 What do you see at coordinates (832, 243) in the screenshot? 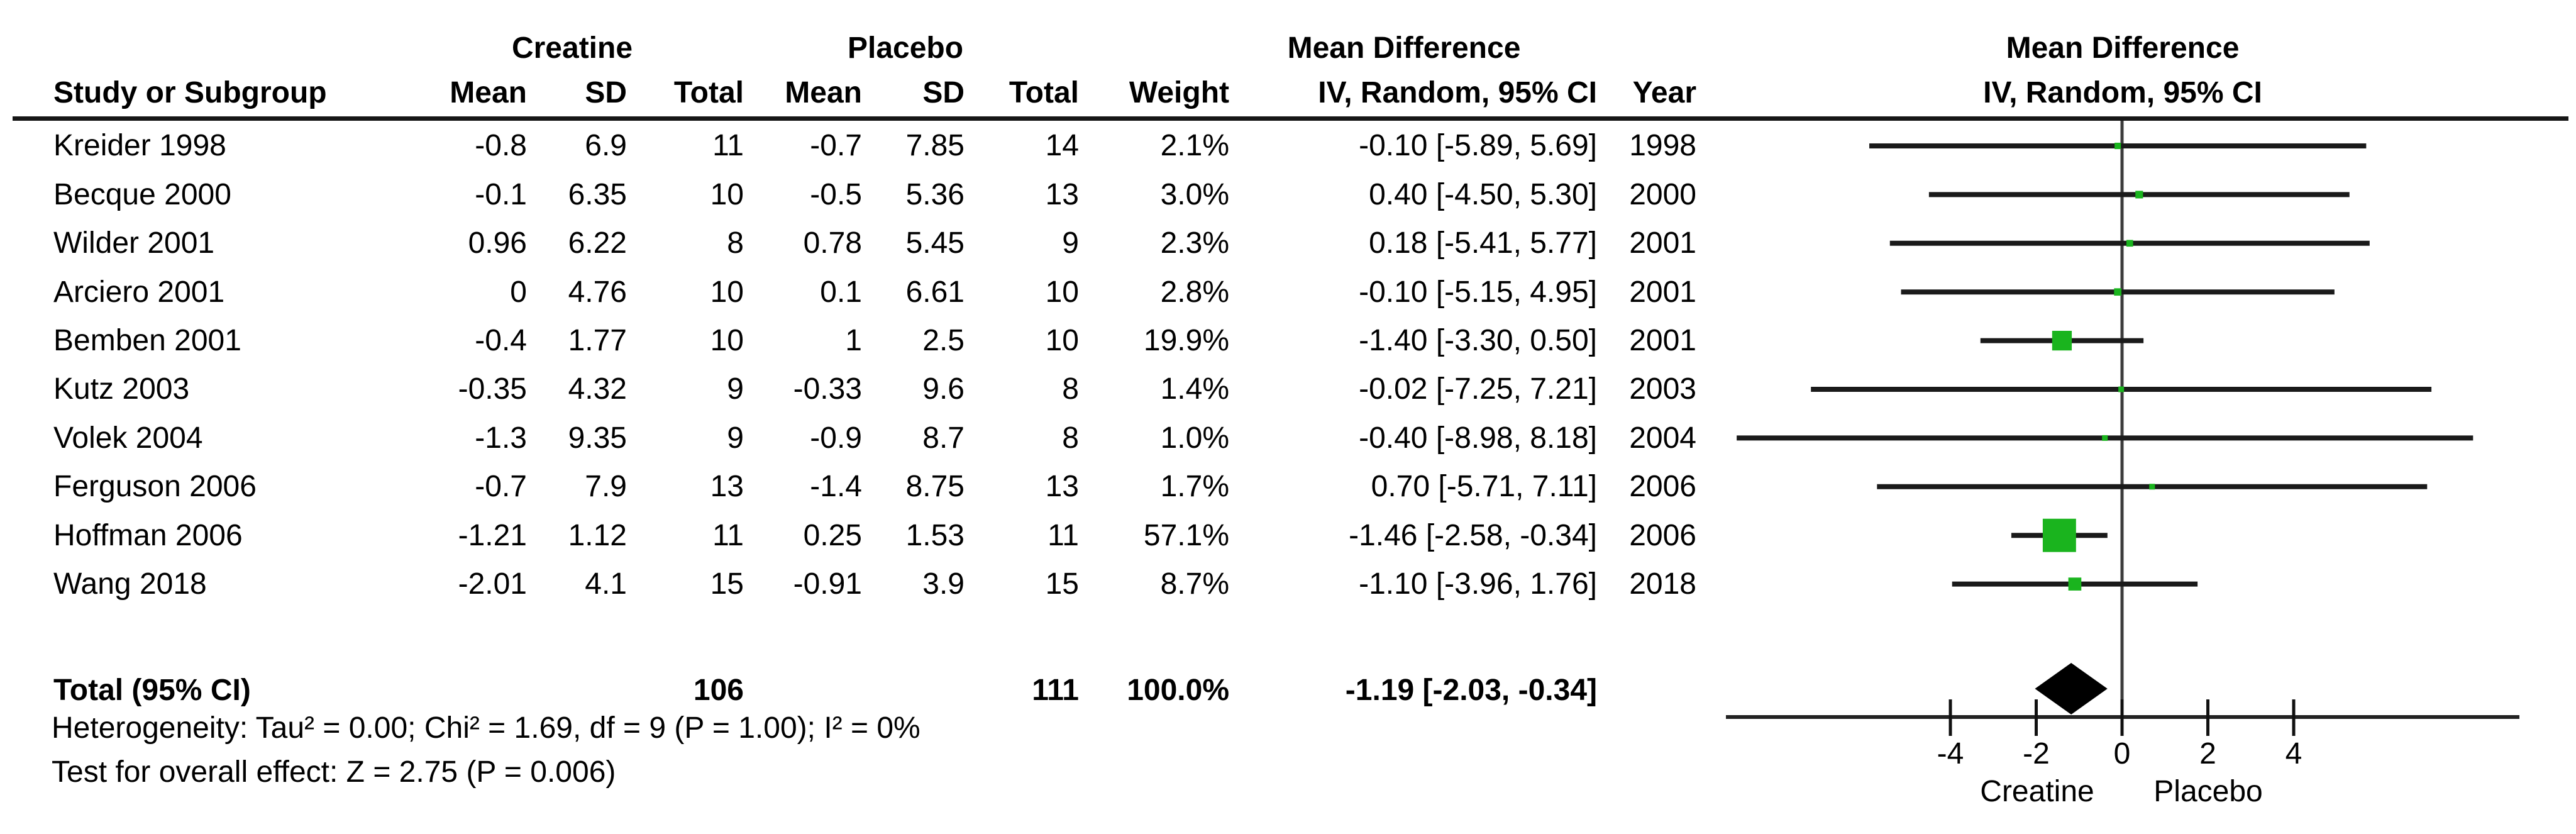
I see `placebo-mean-value: 0.78` at bounding box center [832, 243].